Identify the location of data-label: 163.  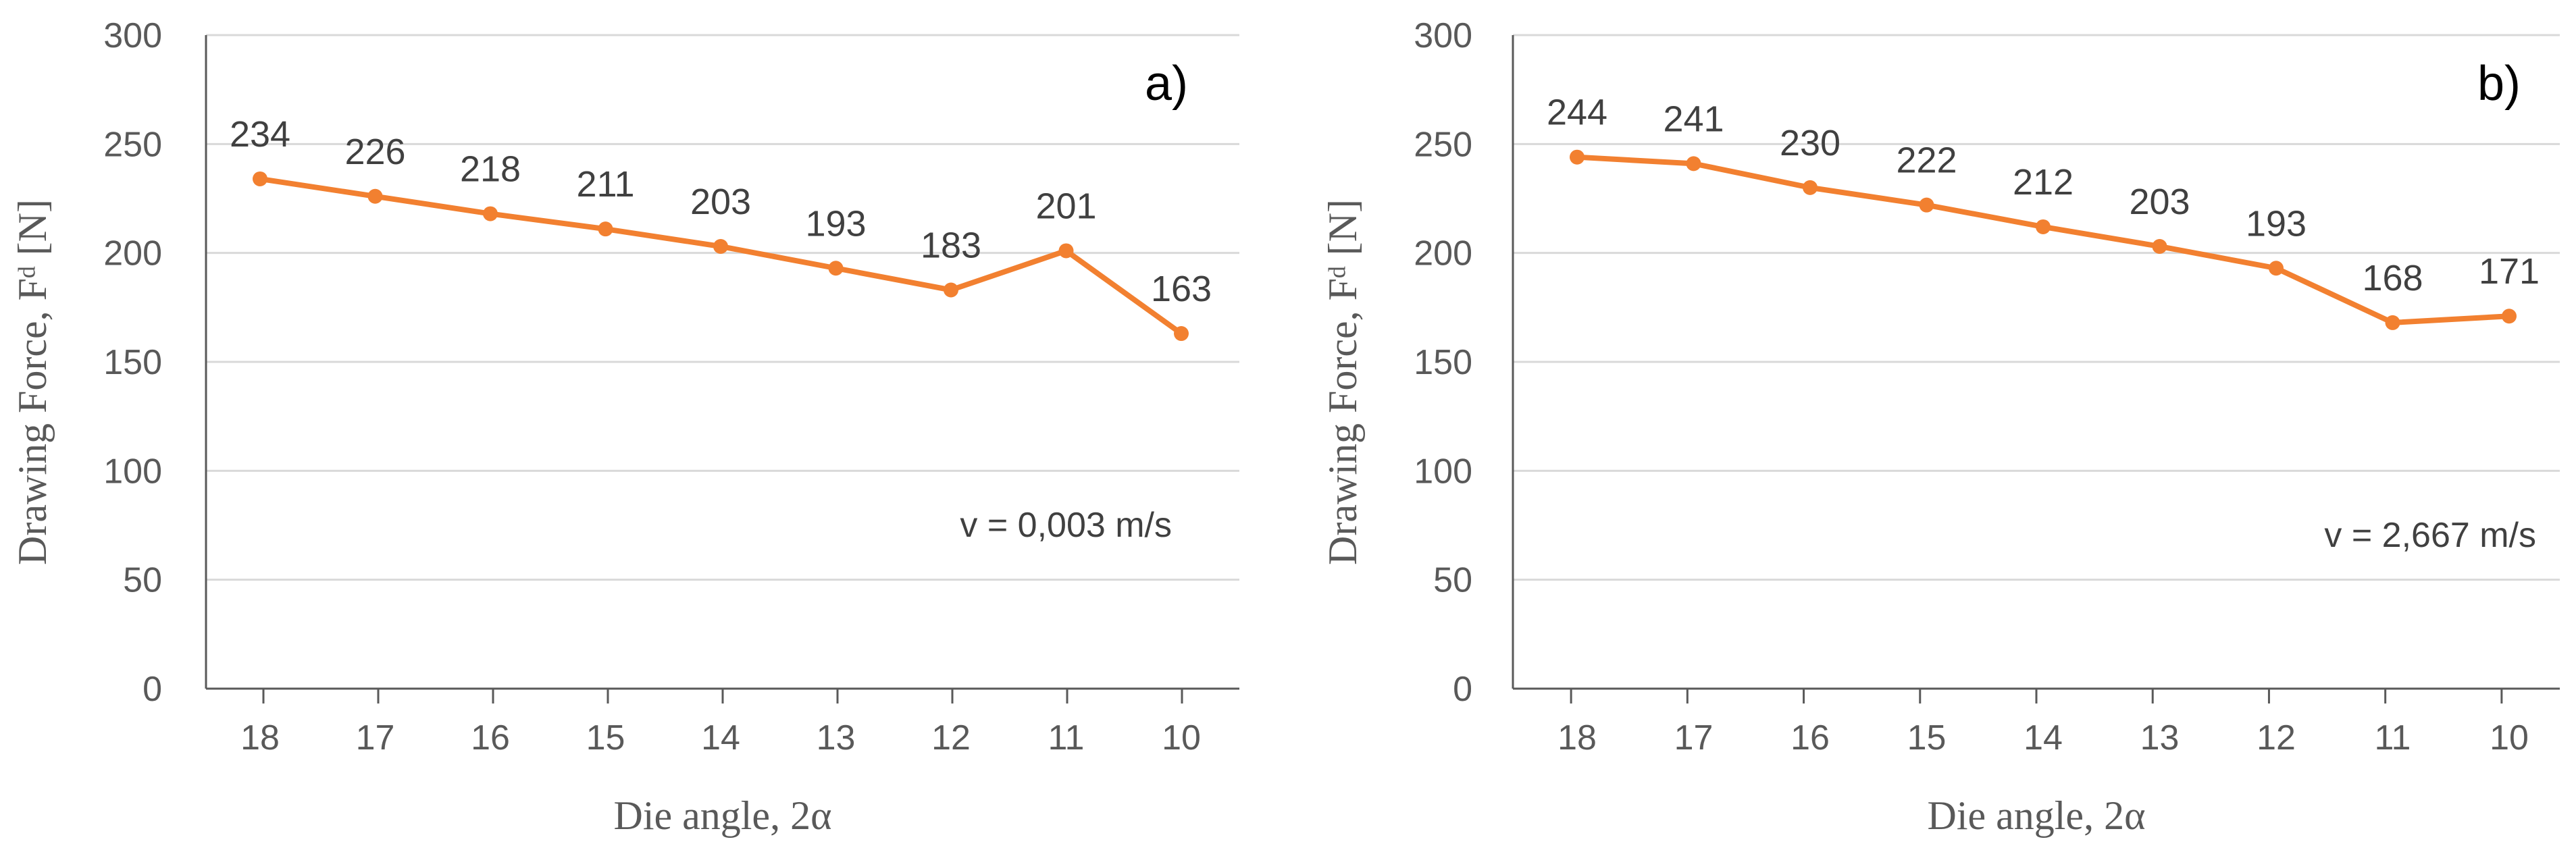
(1181, 289).